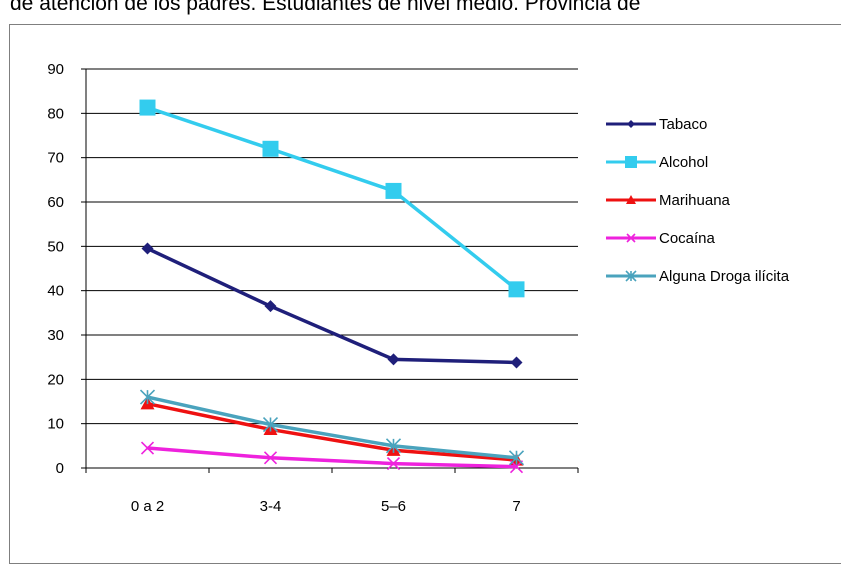 This screenshot has width=841, height=564. Describe the element at coordinates (55, 379) in the screenshot. I see `y-tick-label-20: 20` at that location.